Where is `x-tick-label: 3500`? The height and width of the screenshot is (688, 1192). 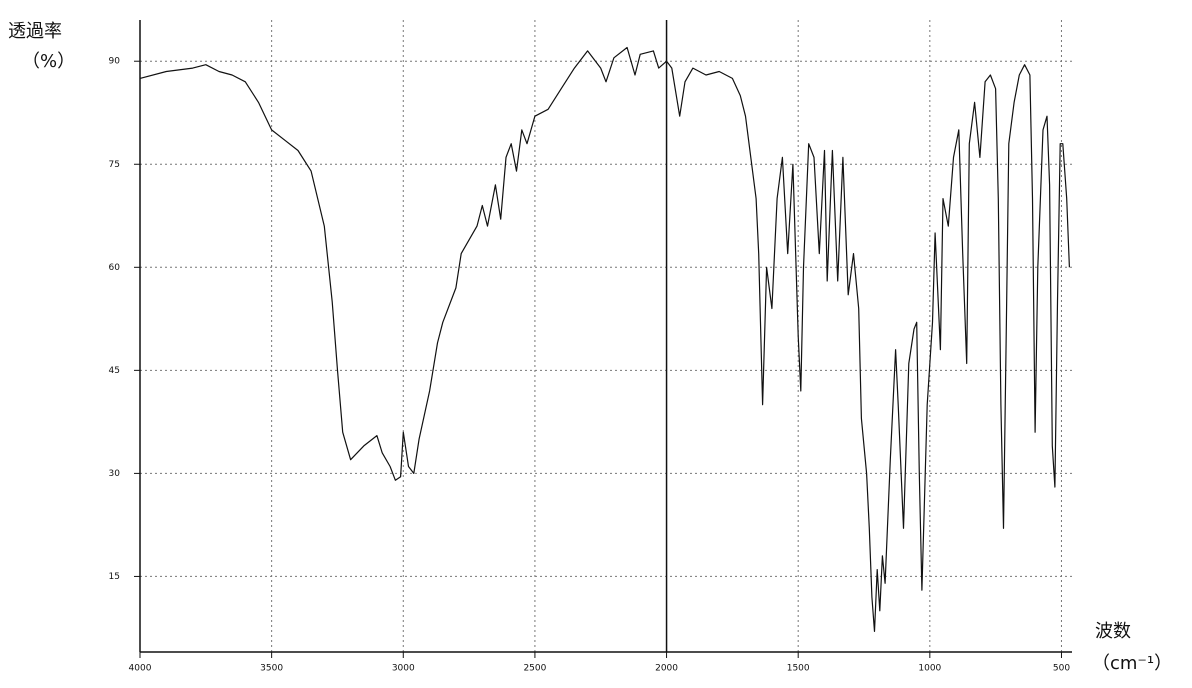 x-tick-label: 3500 is located at coordinates (271, 669).